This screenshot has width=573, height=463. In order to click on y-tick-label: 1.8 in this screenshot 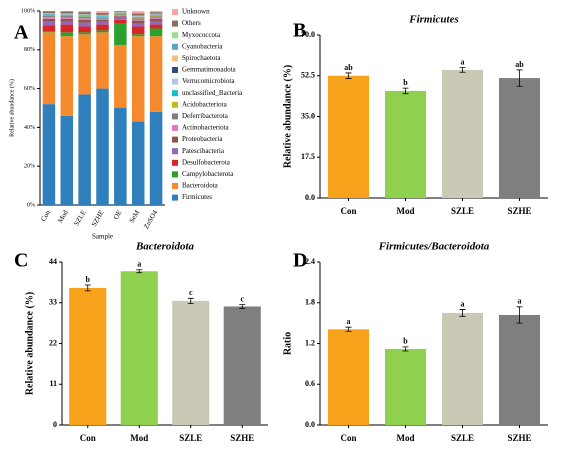, I will do `click(310, 302)`.